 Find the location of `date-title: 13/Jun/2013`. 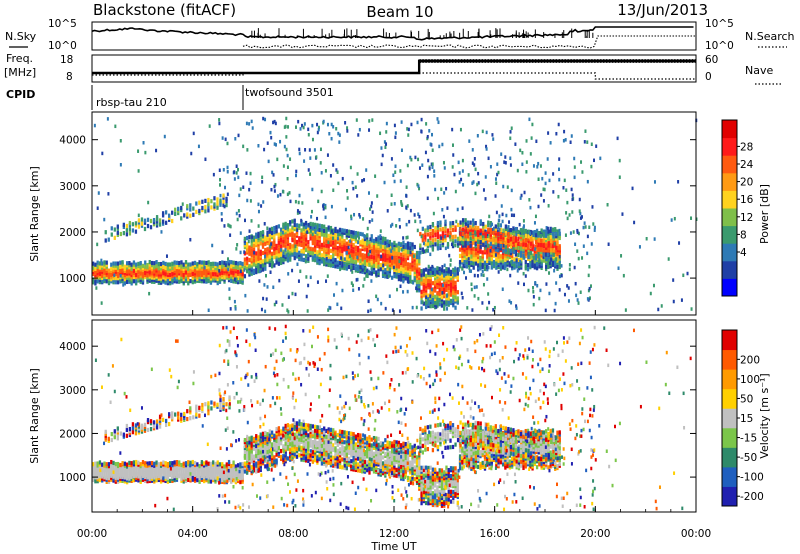

date-title: 13/Jun/2013 is located at coordinates (662, 10).